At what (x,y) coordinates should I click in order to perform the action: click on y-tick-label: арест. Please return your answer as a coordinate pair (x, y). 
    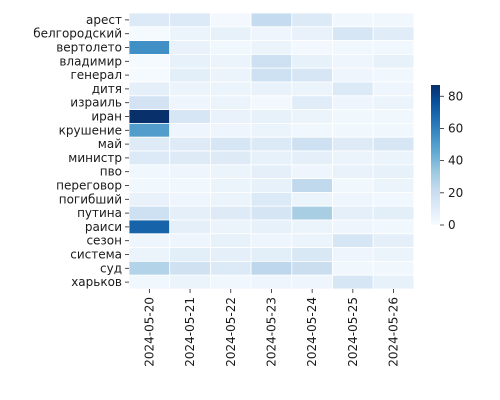
    Looking at the image, I should click on (104, 20).